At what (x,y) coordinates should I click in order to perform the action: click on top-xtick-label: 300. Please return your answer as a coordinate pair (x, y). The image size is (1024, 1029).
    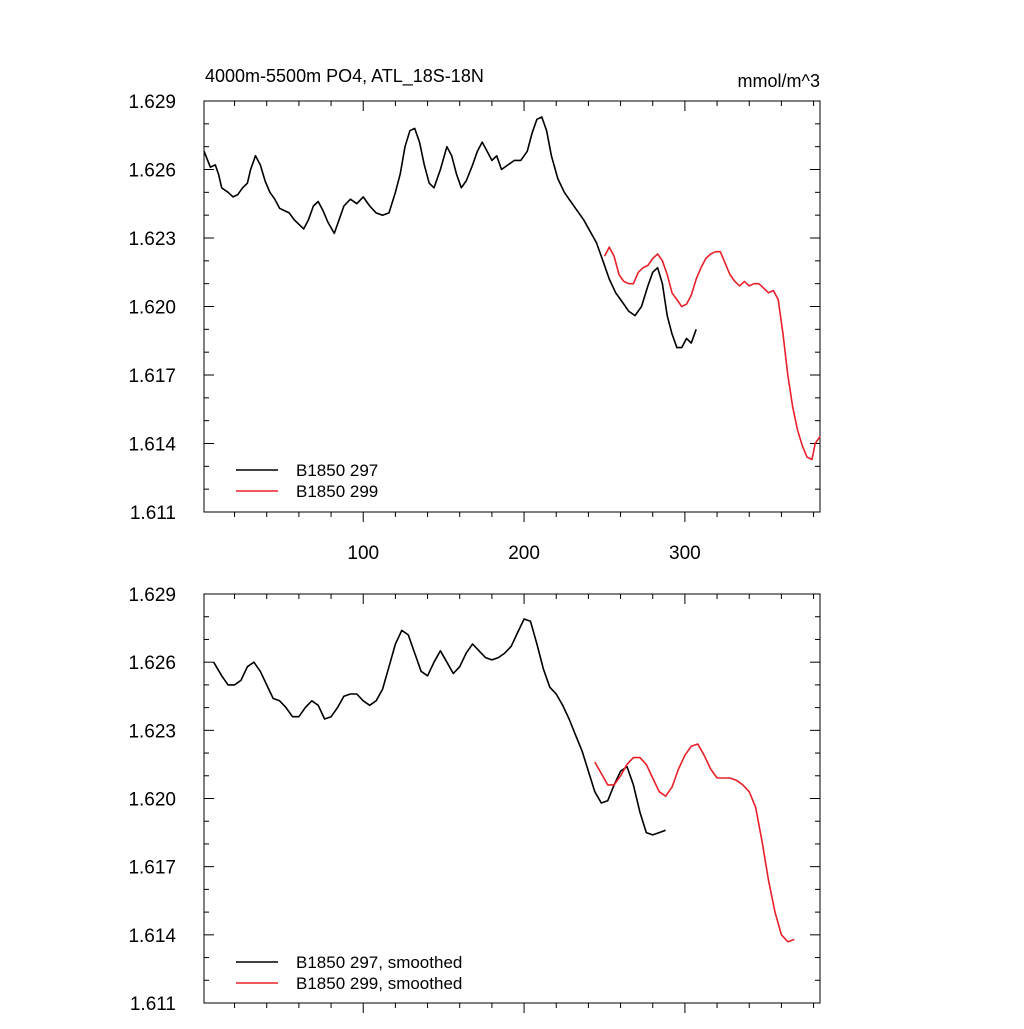
    Looking at the image, I should click on (685, 553).